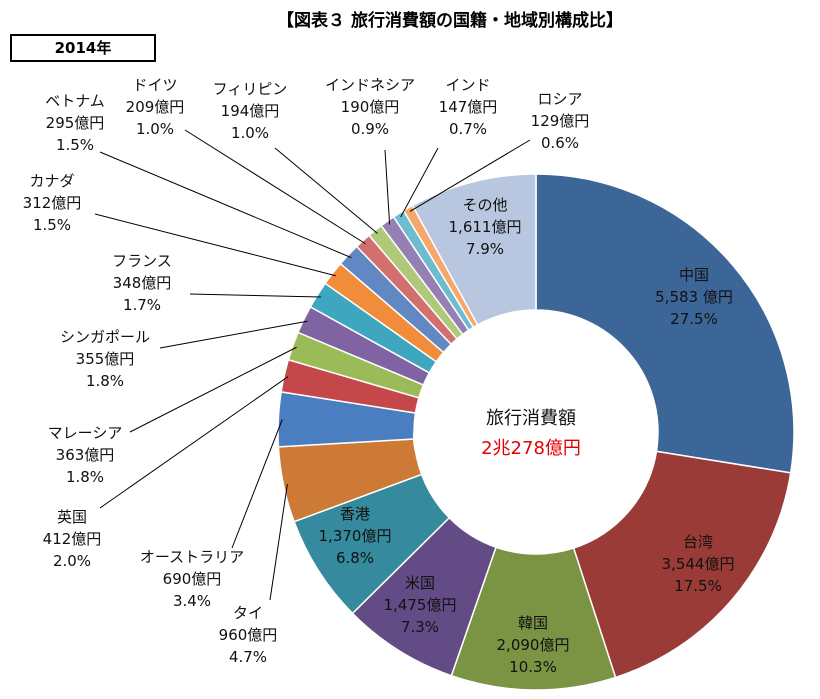 The height and width of the screenshot is (699, 820). Describe the element at coordinates (105, 359) in the screenshot. I see `slice-9-value: 355億円` at that location.